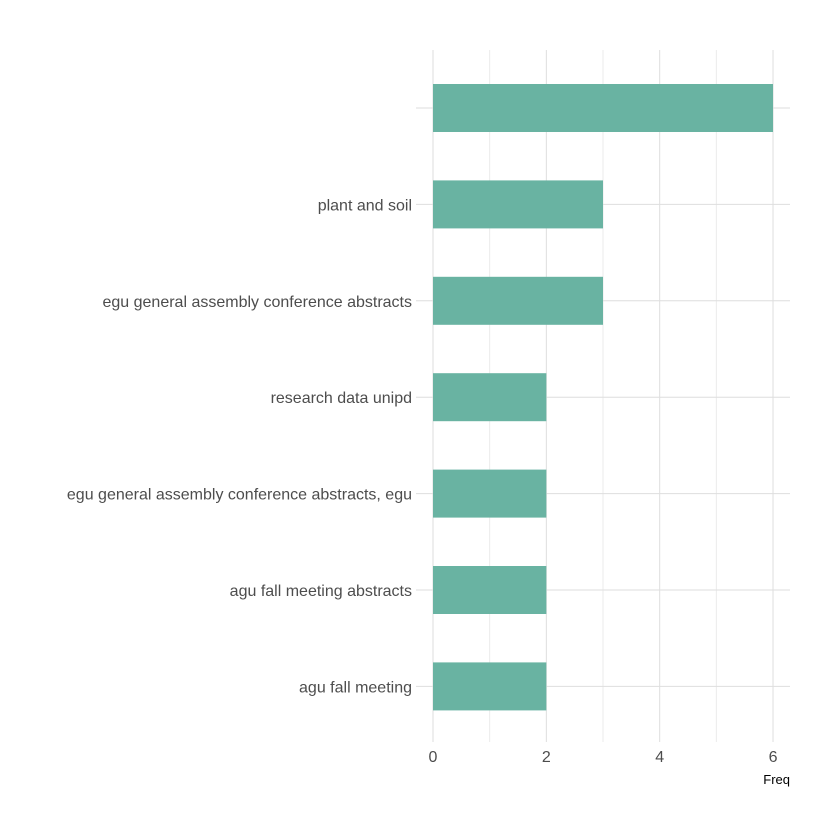  What do you see at coordinates (433, 757) in the screenshot?
I see `x-tick-label: 0` at bounding box center [433, 757].